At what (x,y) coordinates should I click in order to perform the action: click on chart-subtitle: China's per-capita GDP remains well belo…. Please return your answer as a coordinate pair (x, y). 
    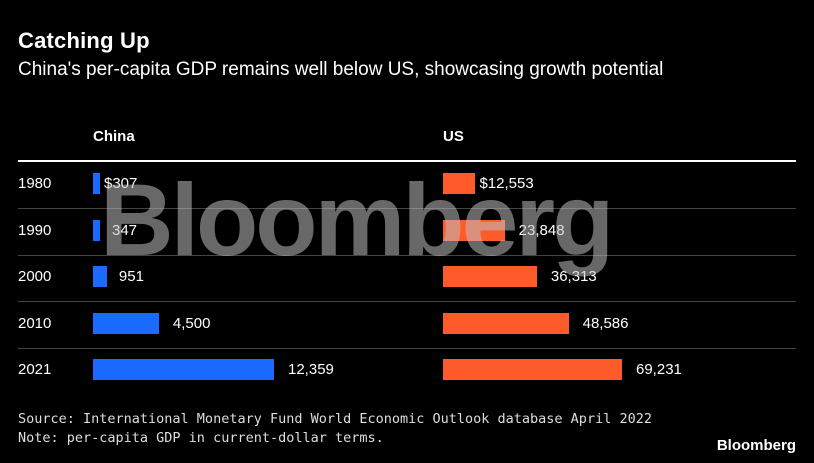
    Looking at the image, I should click on (341, 69).